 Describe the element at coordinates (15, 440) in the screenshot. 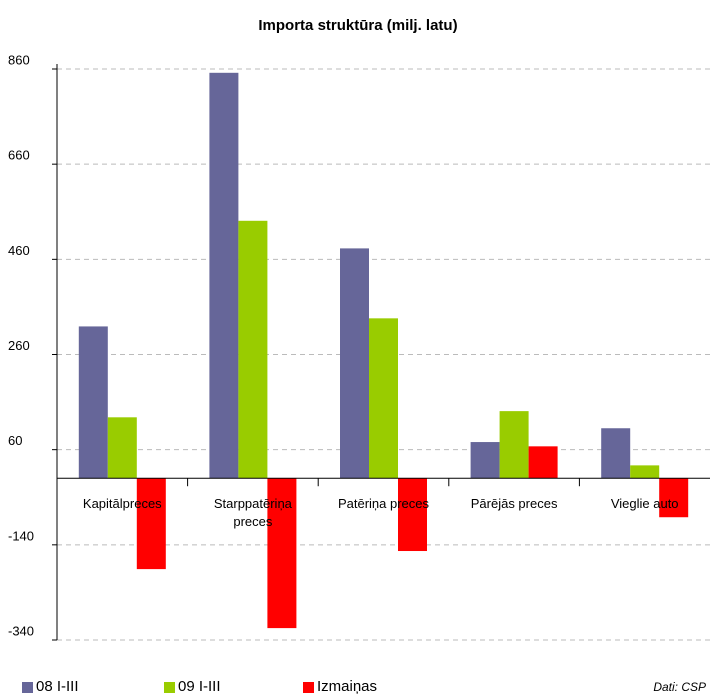

I see `y-tick-label: 60` at that location.